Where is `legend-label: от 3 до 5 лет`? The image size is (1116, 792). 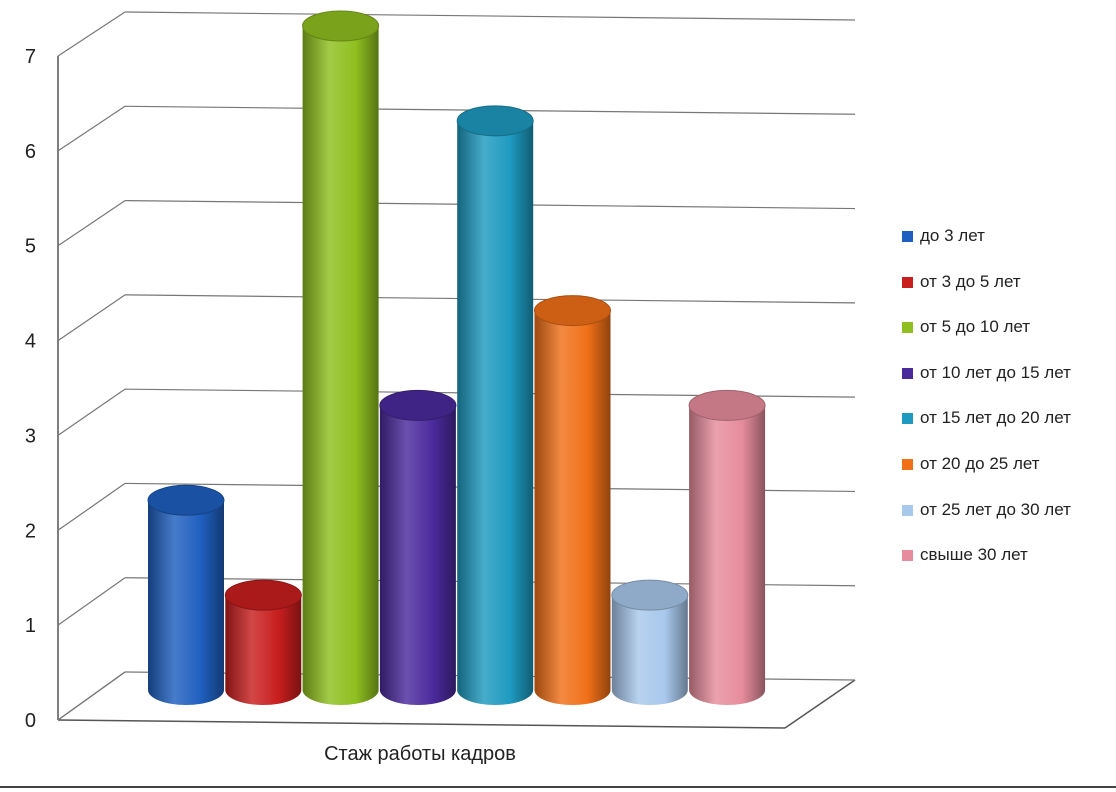
legend-label: от 3 до 5 лет is located at coordinates (970, 281).